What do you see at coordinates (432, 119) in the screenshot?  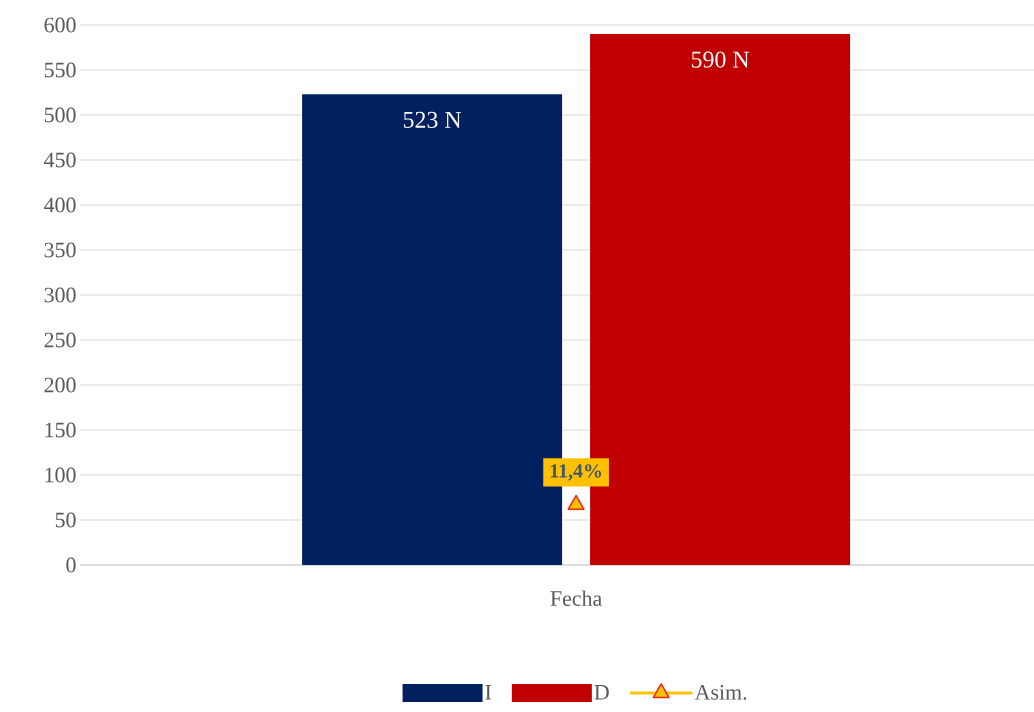 I see `data-label: 523 N` at bounding box center [432, 119].